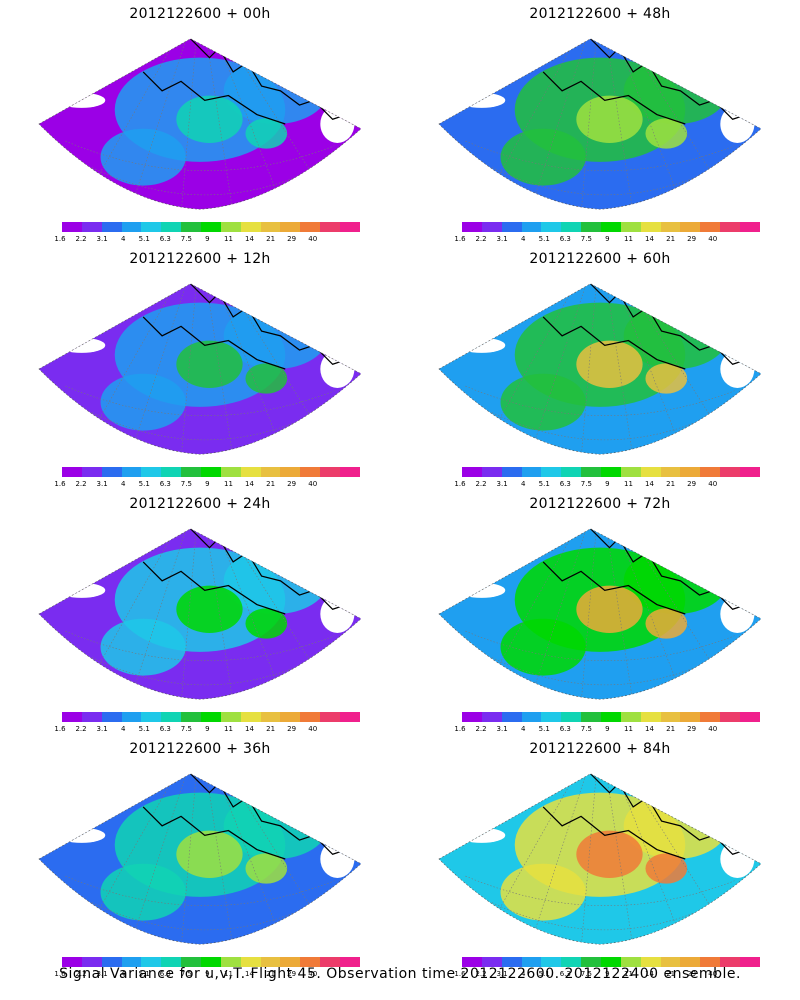 This screenshot has width=800, height=1000. Describe the element at coordinates (228, 484) in the screenshot. I see `colorbar-tick-label: 11` at that location.